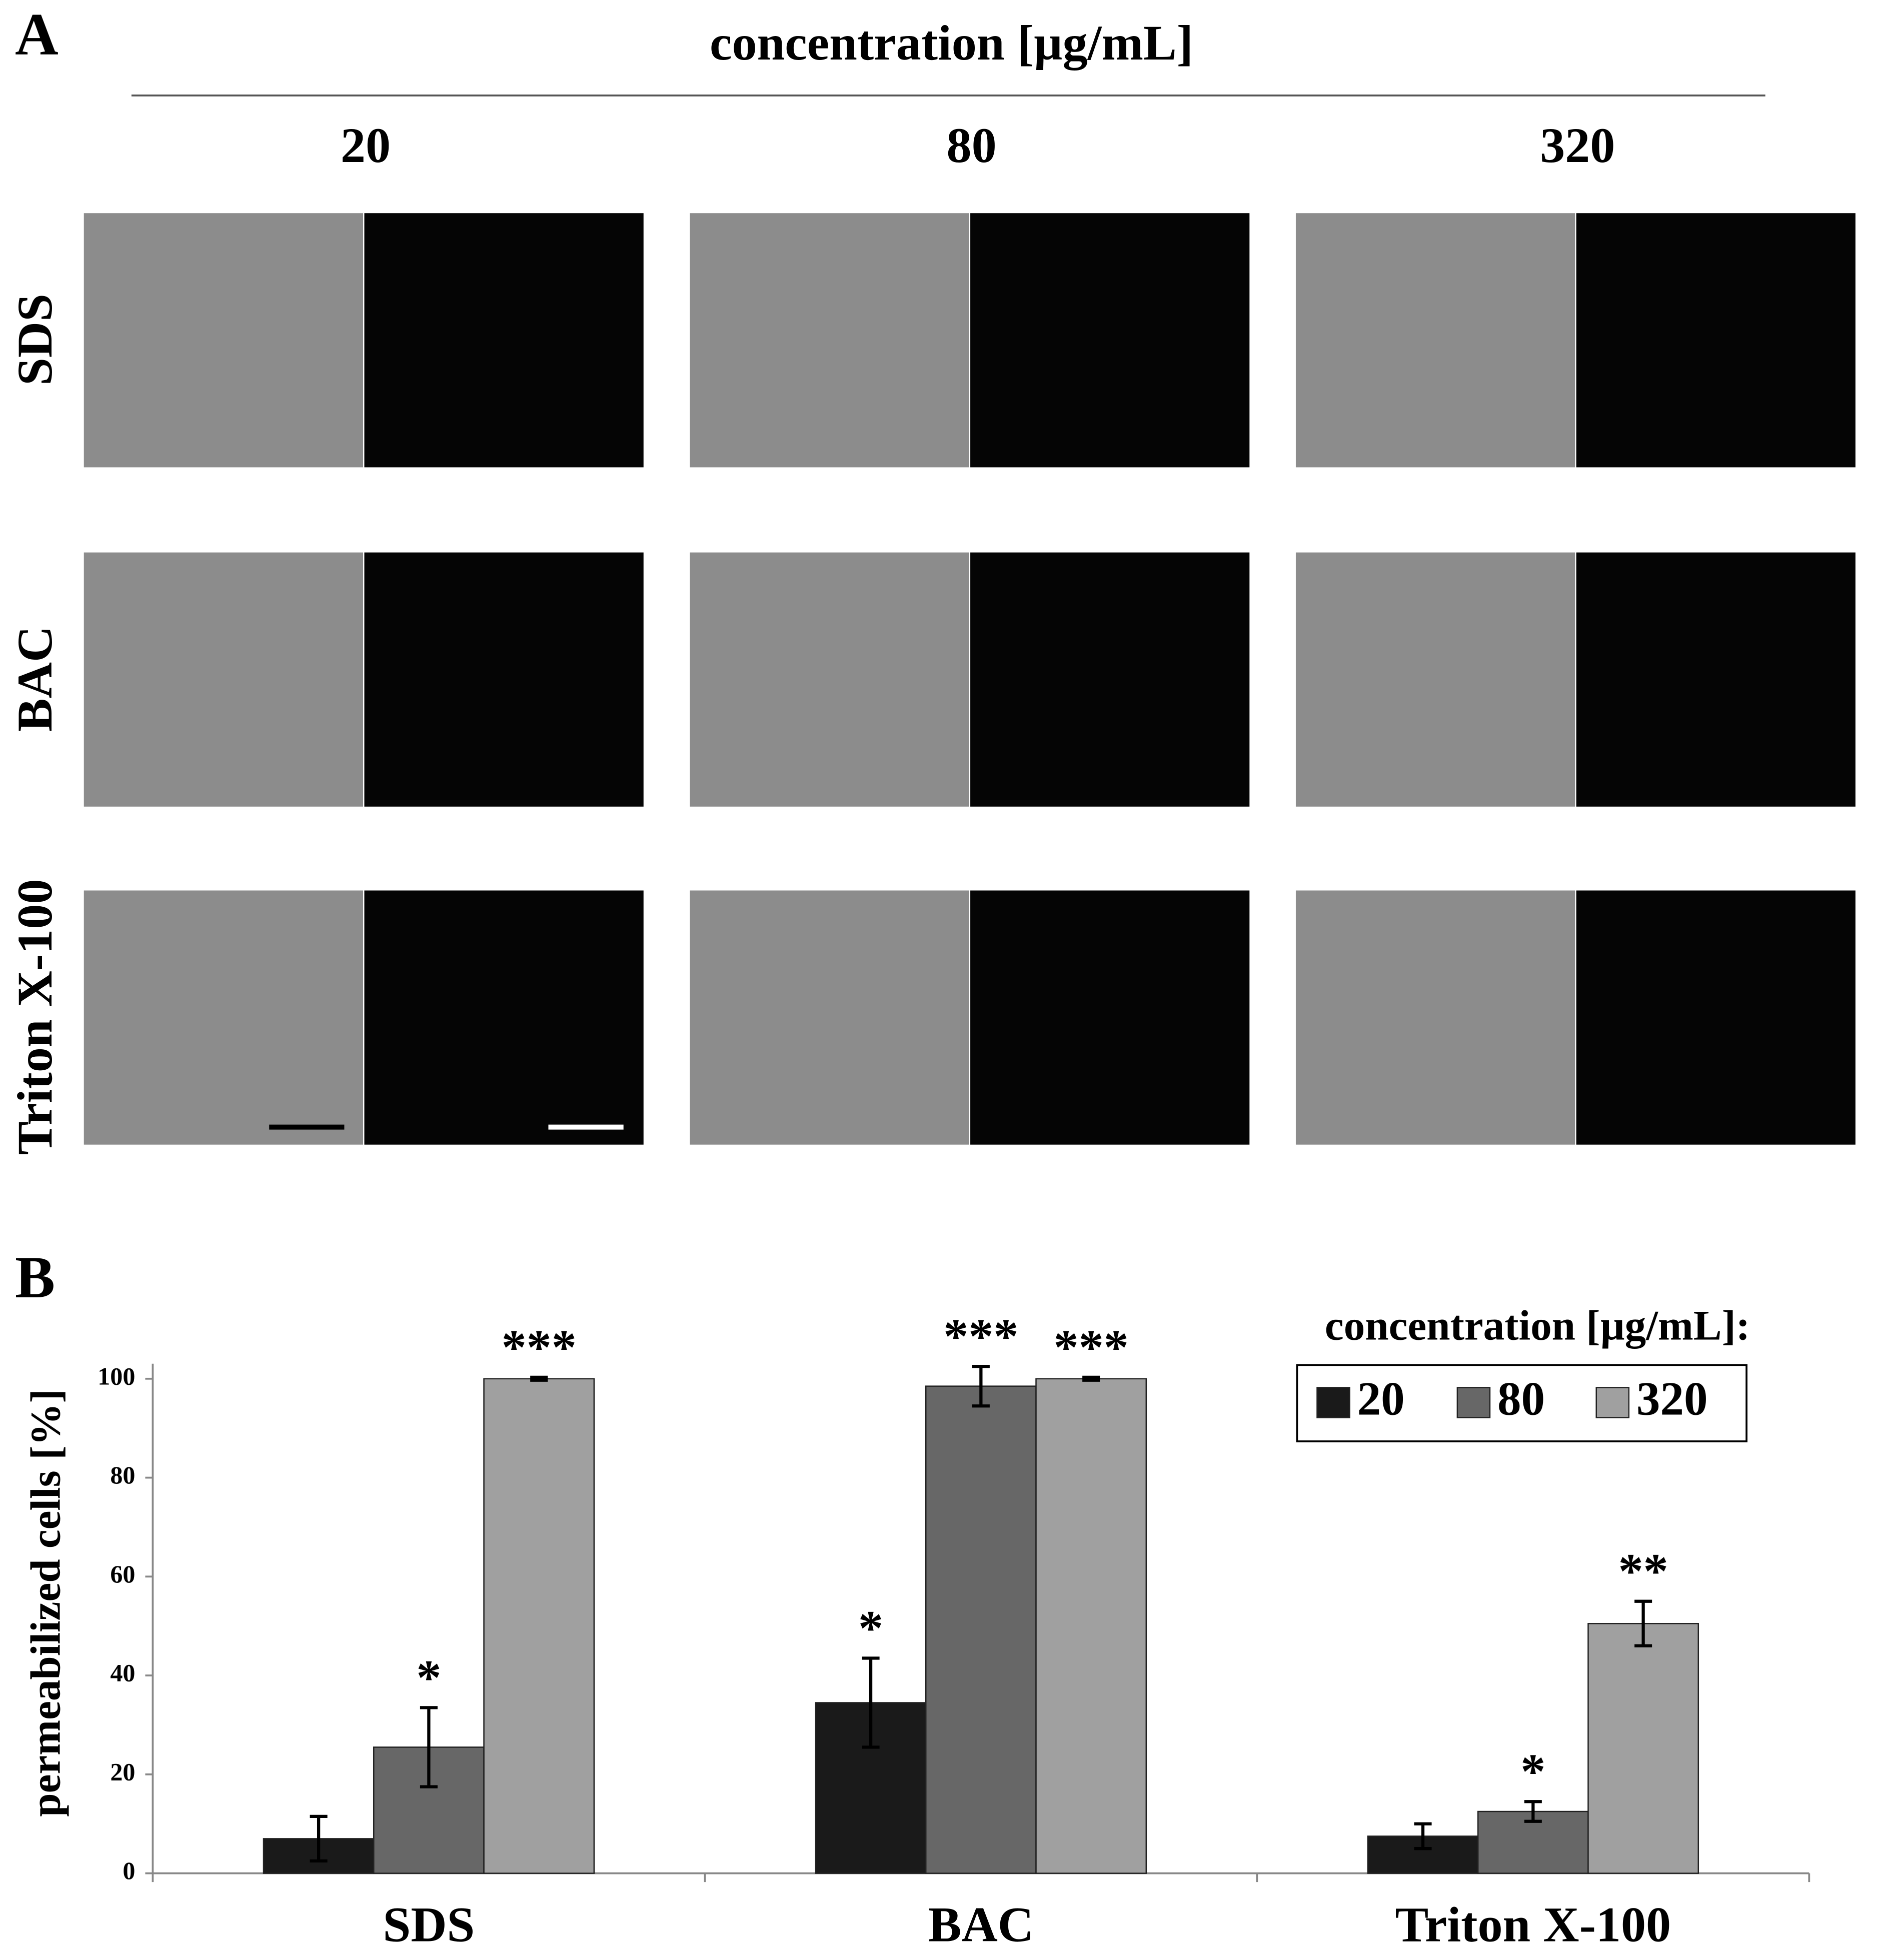 The image size is (1878, 1960). What do you see at coordinates (366, 145) in the screenshot?
I see `column-header: 20` at bounding box center [366, 145].